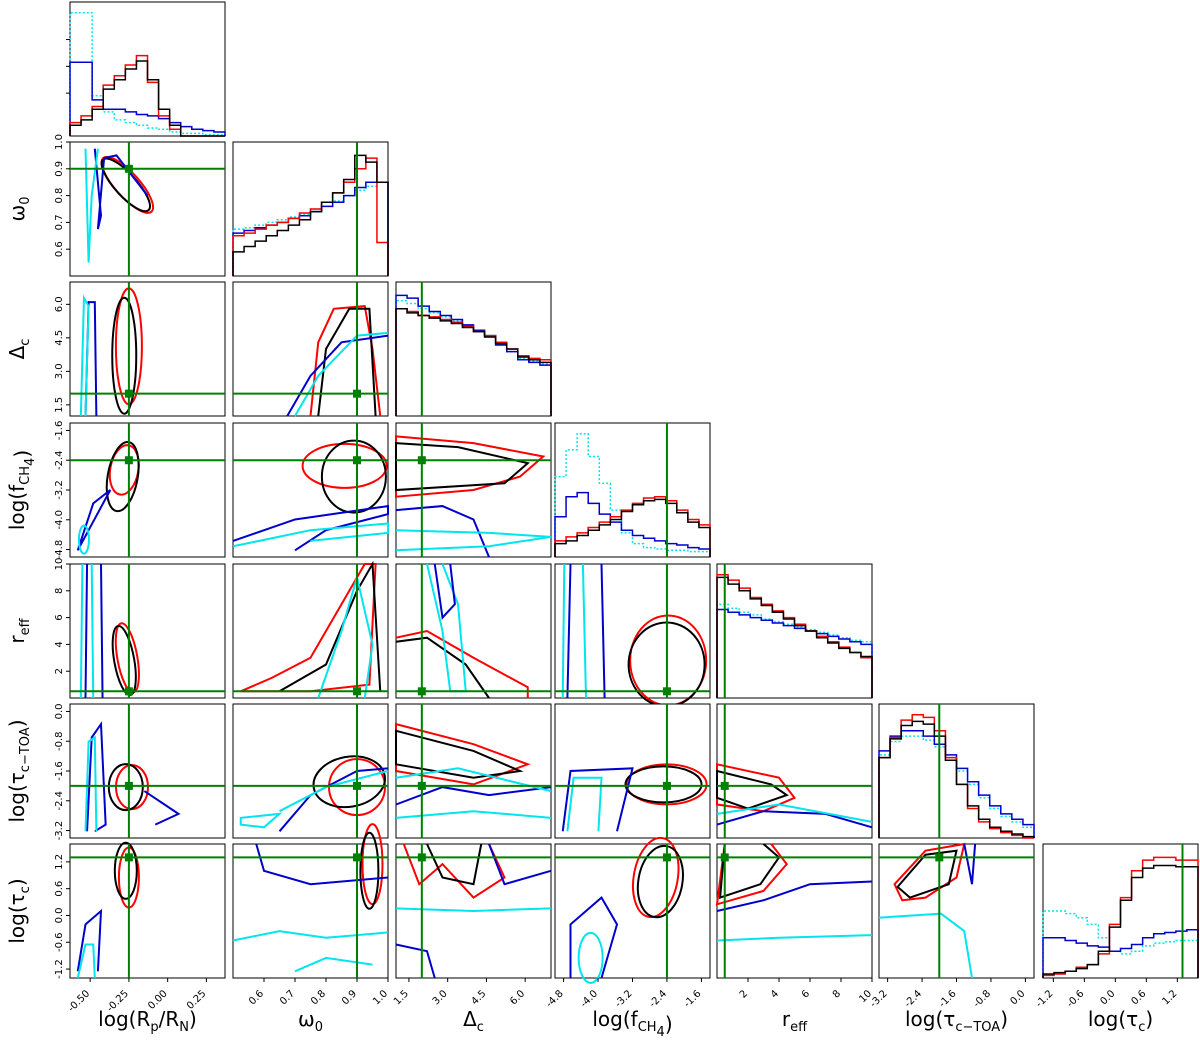 The height and width of the screenshot is (1044, 1200). What do you see at coordinates (59, 564) in the screenshot?
I see `ytick-4-4: 10` at bounding box center [59, 564].